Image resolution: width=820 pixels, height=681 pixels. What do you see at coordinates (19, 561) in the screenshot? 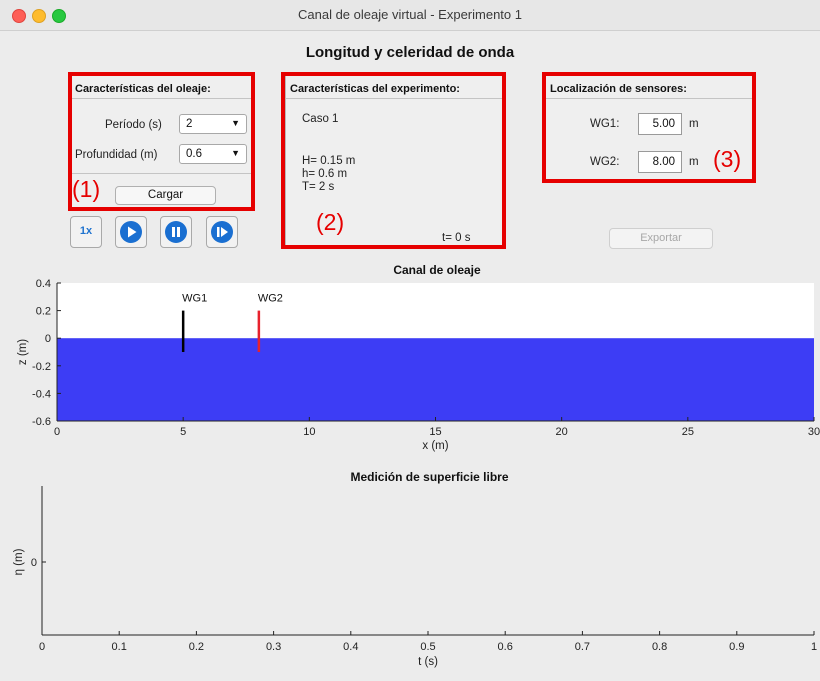
I see `y-axis-title: η (m)` at bounding box center [19, 561].